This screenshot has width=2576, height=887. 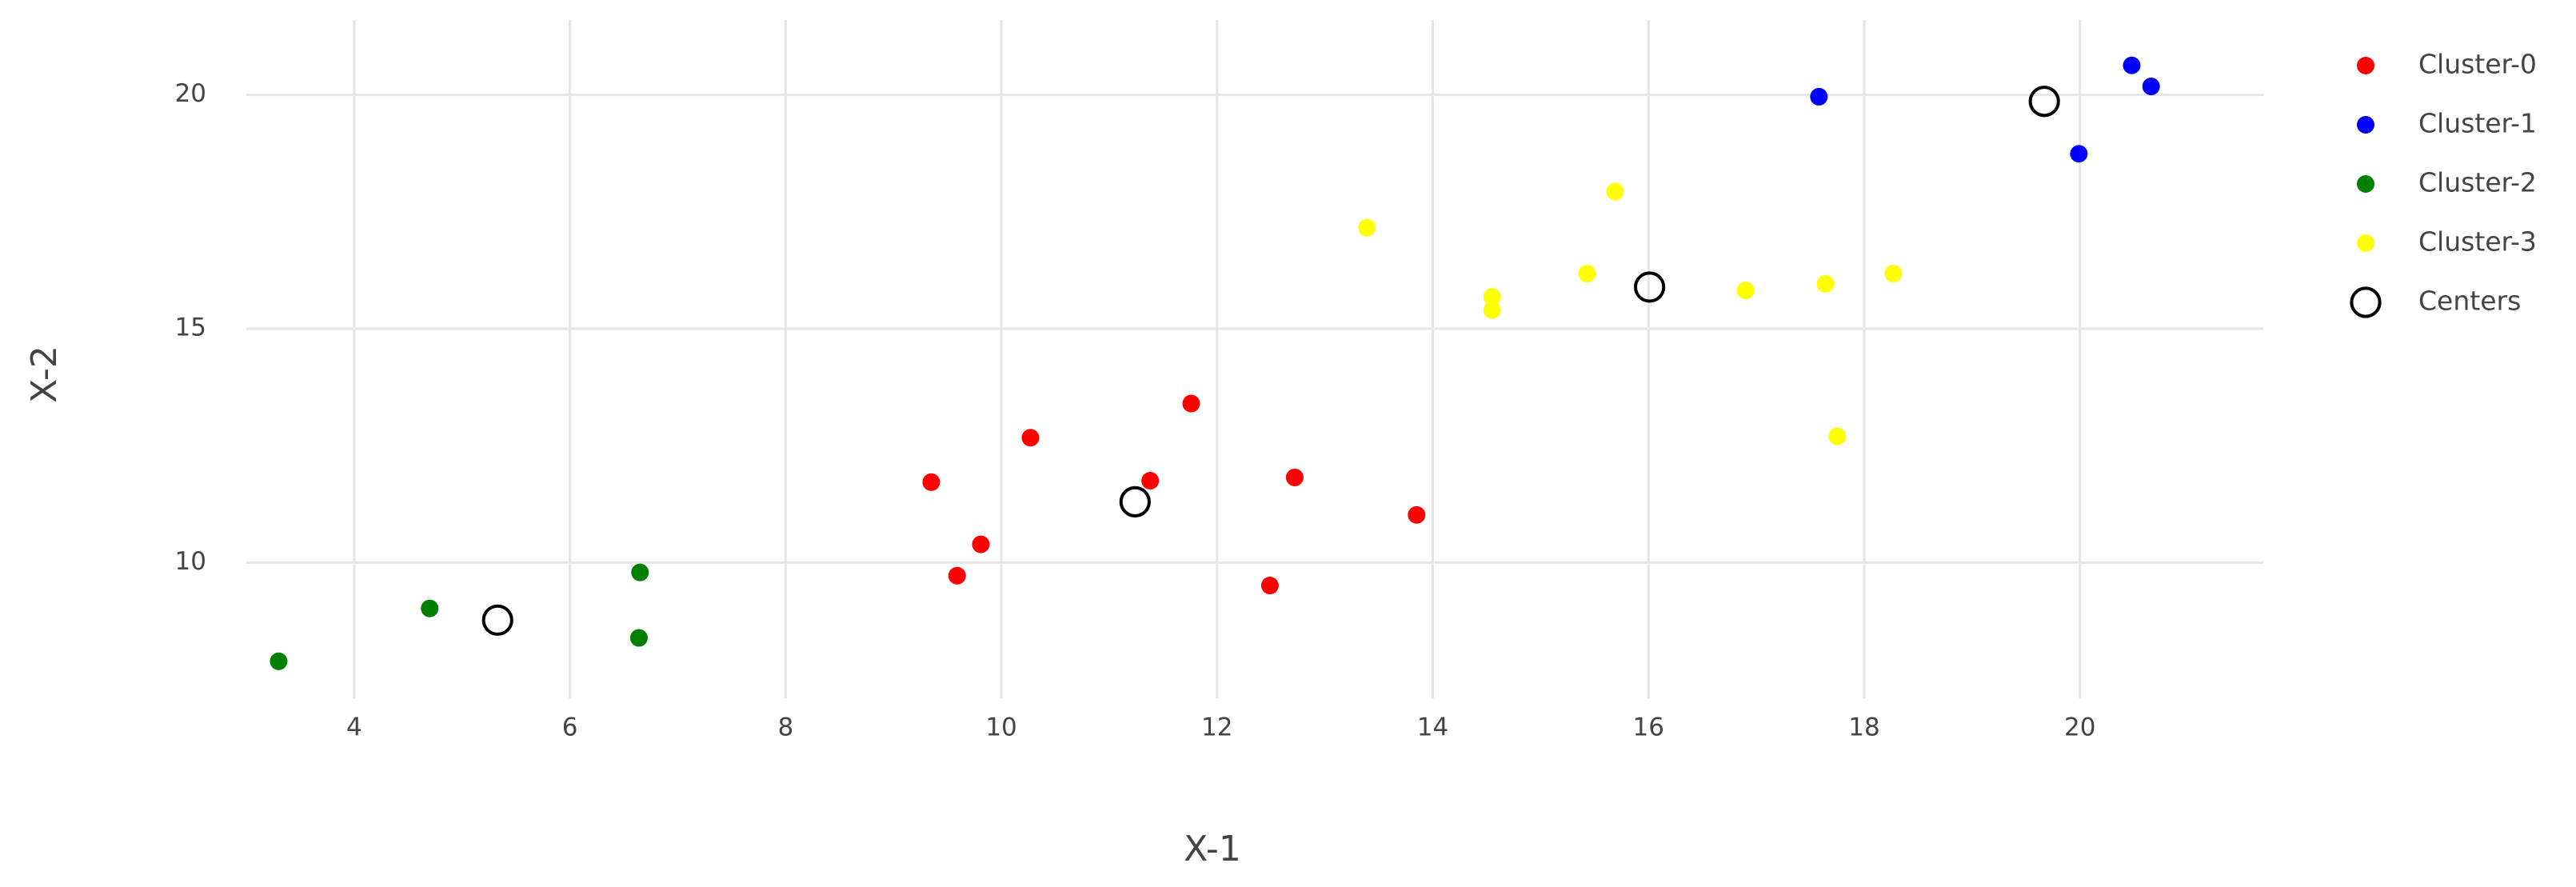 I want to click on legend-item: Cluster-3, so click(x=2447, y=242).